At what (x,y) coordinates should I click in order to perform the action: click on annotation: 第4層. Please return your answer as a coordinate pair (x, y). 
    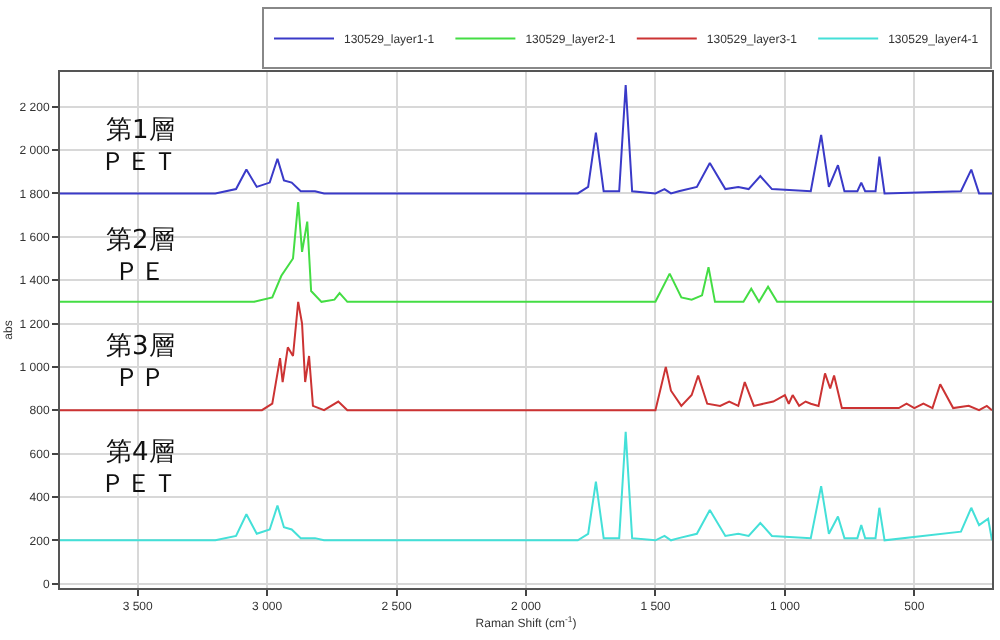
    Looking at the image, I should click on (140, 453).